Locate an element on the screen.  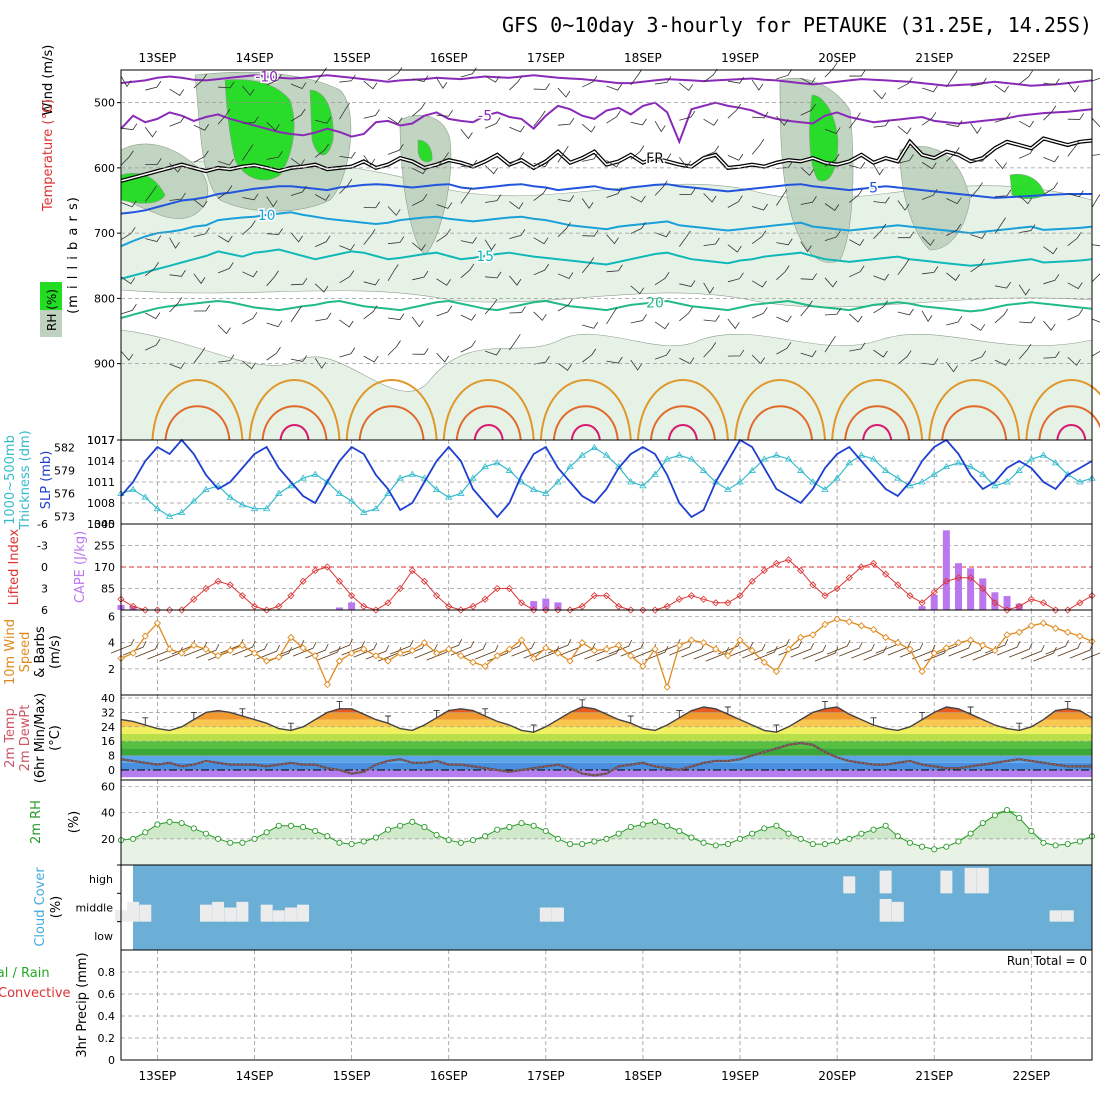
precip-tick-label: 0.4 is located at coordinates (107, 1016).